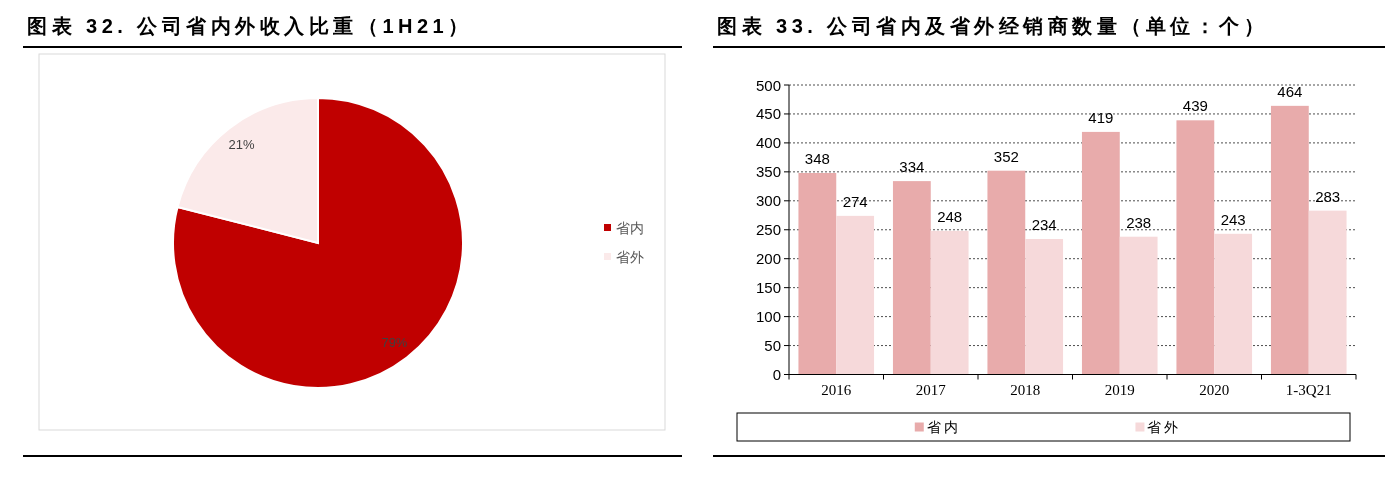 This screenshot has width=1399, height=500. I want to click on x-tick-label: 2016, so click(836, 389).